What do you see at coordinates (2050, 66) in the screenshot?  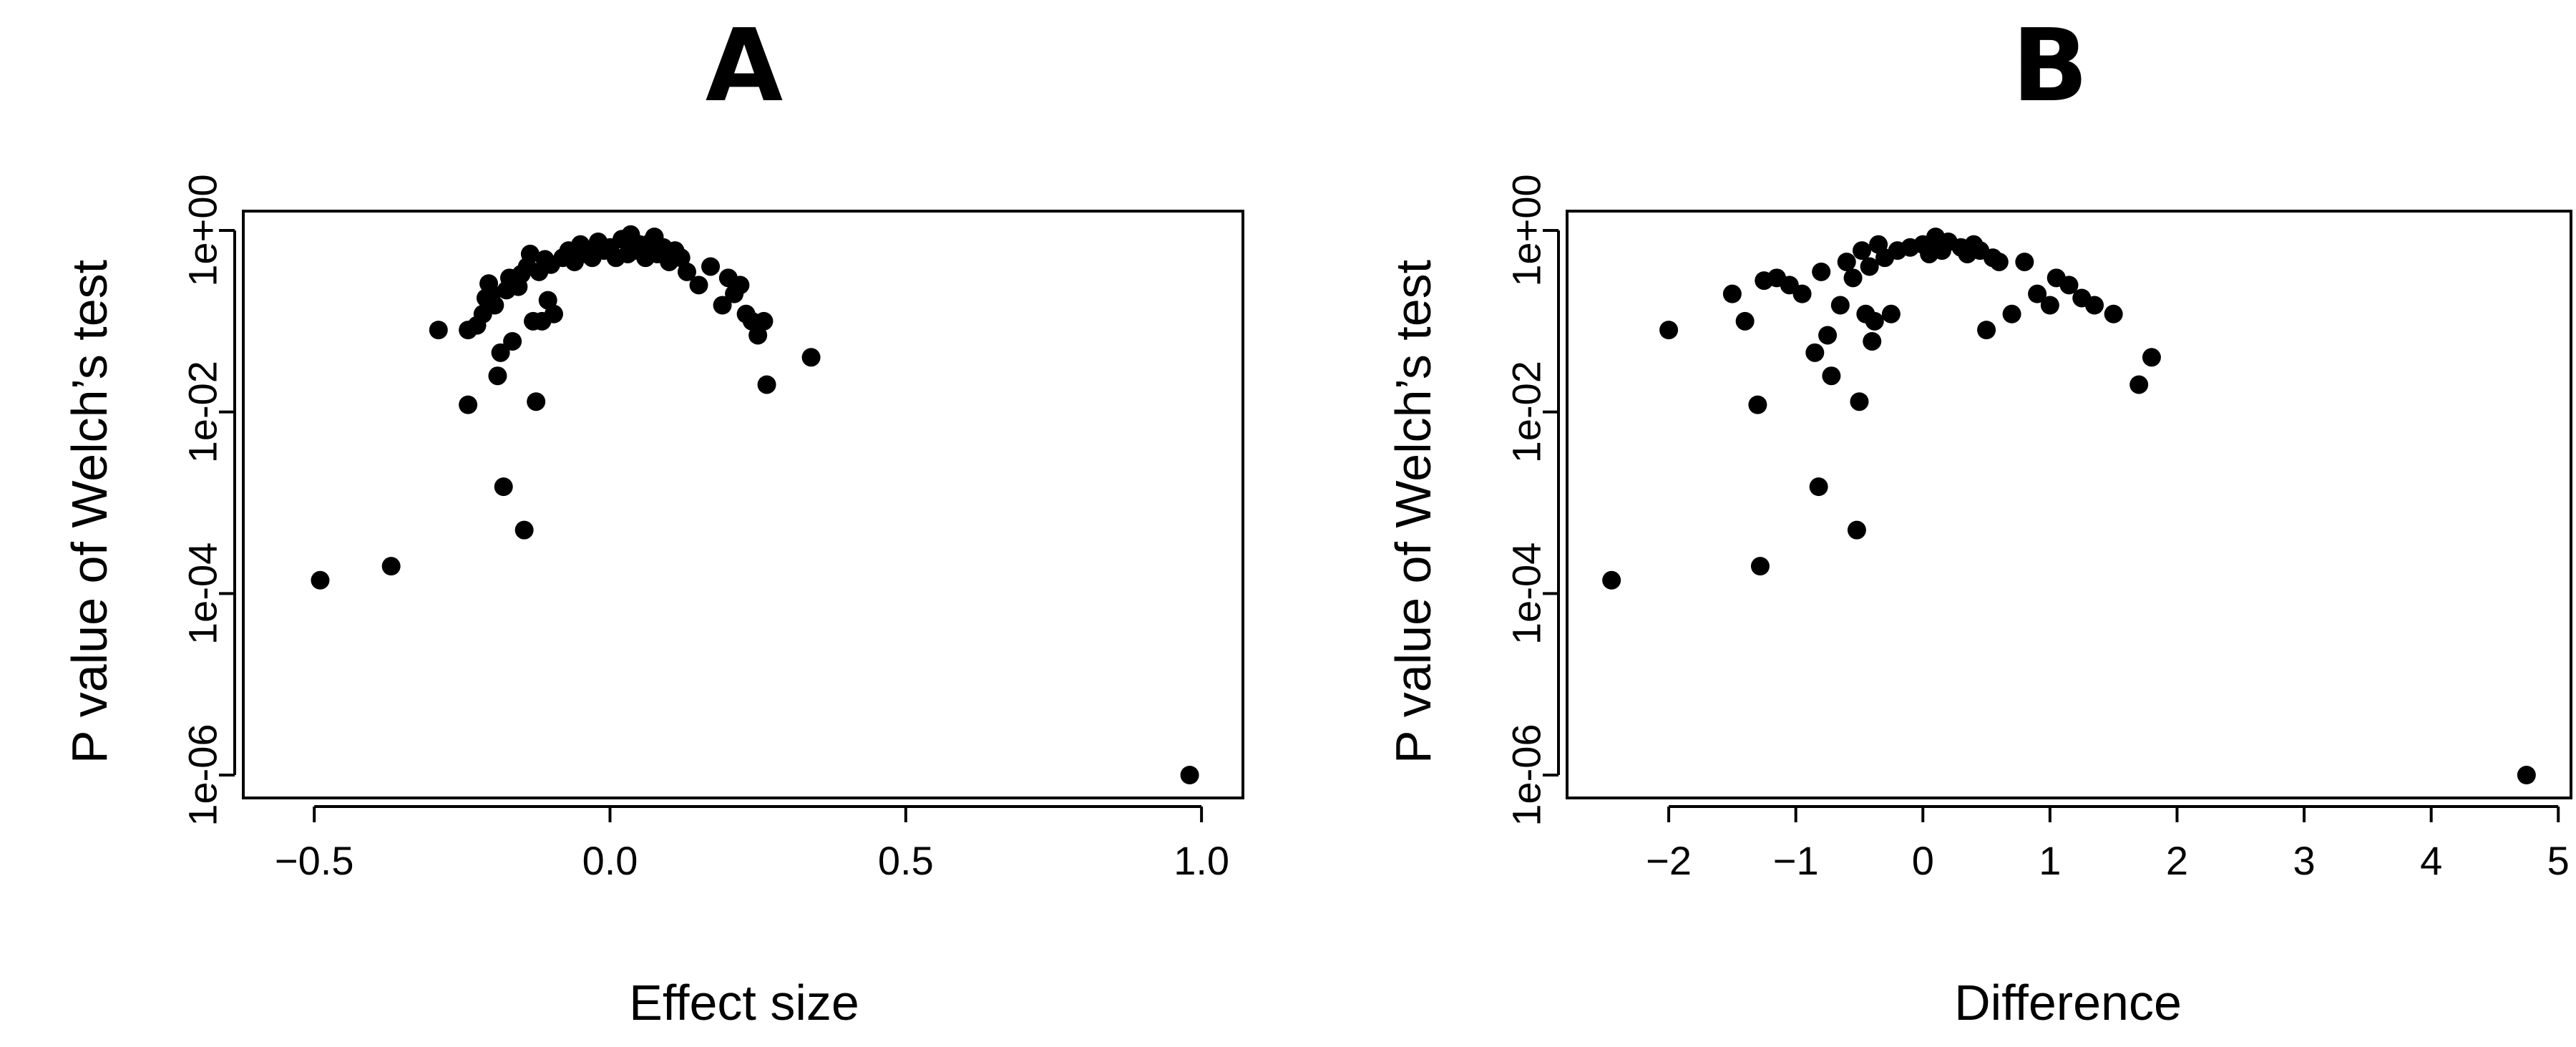 I see `panel-title: B` at bounding box center [2050, 66].